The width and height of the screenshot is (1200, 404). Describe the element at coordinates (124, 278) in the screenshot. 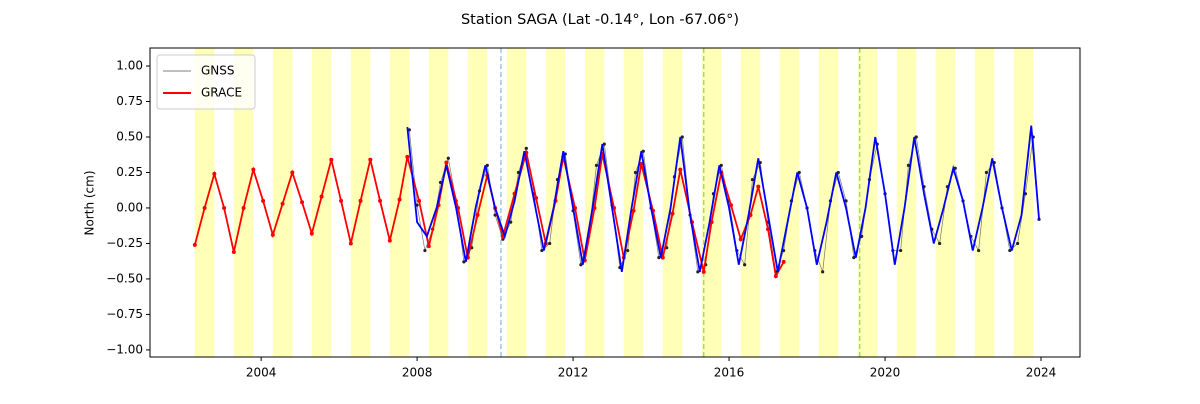

I see `y-tick-label: −0.50` at that location.